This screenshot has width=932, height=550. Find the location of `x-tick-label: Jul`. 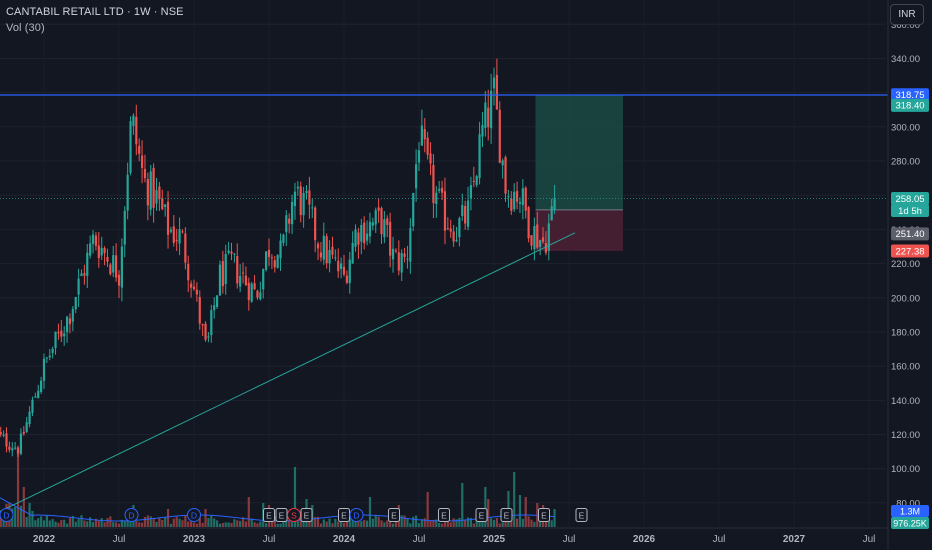

x-tick-label: Jul is located at coordinates (569, 539).